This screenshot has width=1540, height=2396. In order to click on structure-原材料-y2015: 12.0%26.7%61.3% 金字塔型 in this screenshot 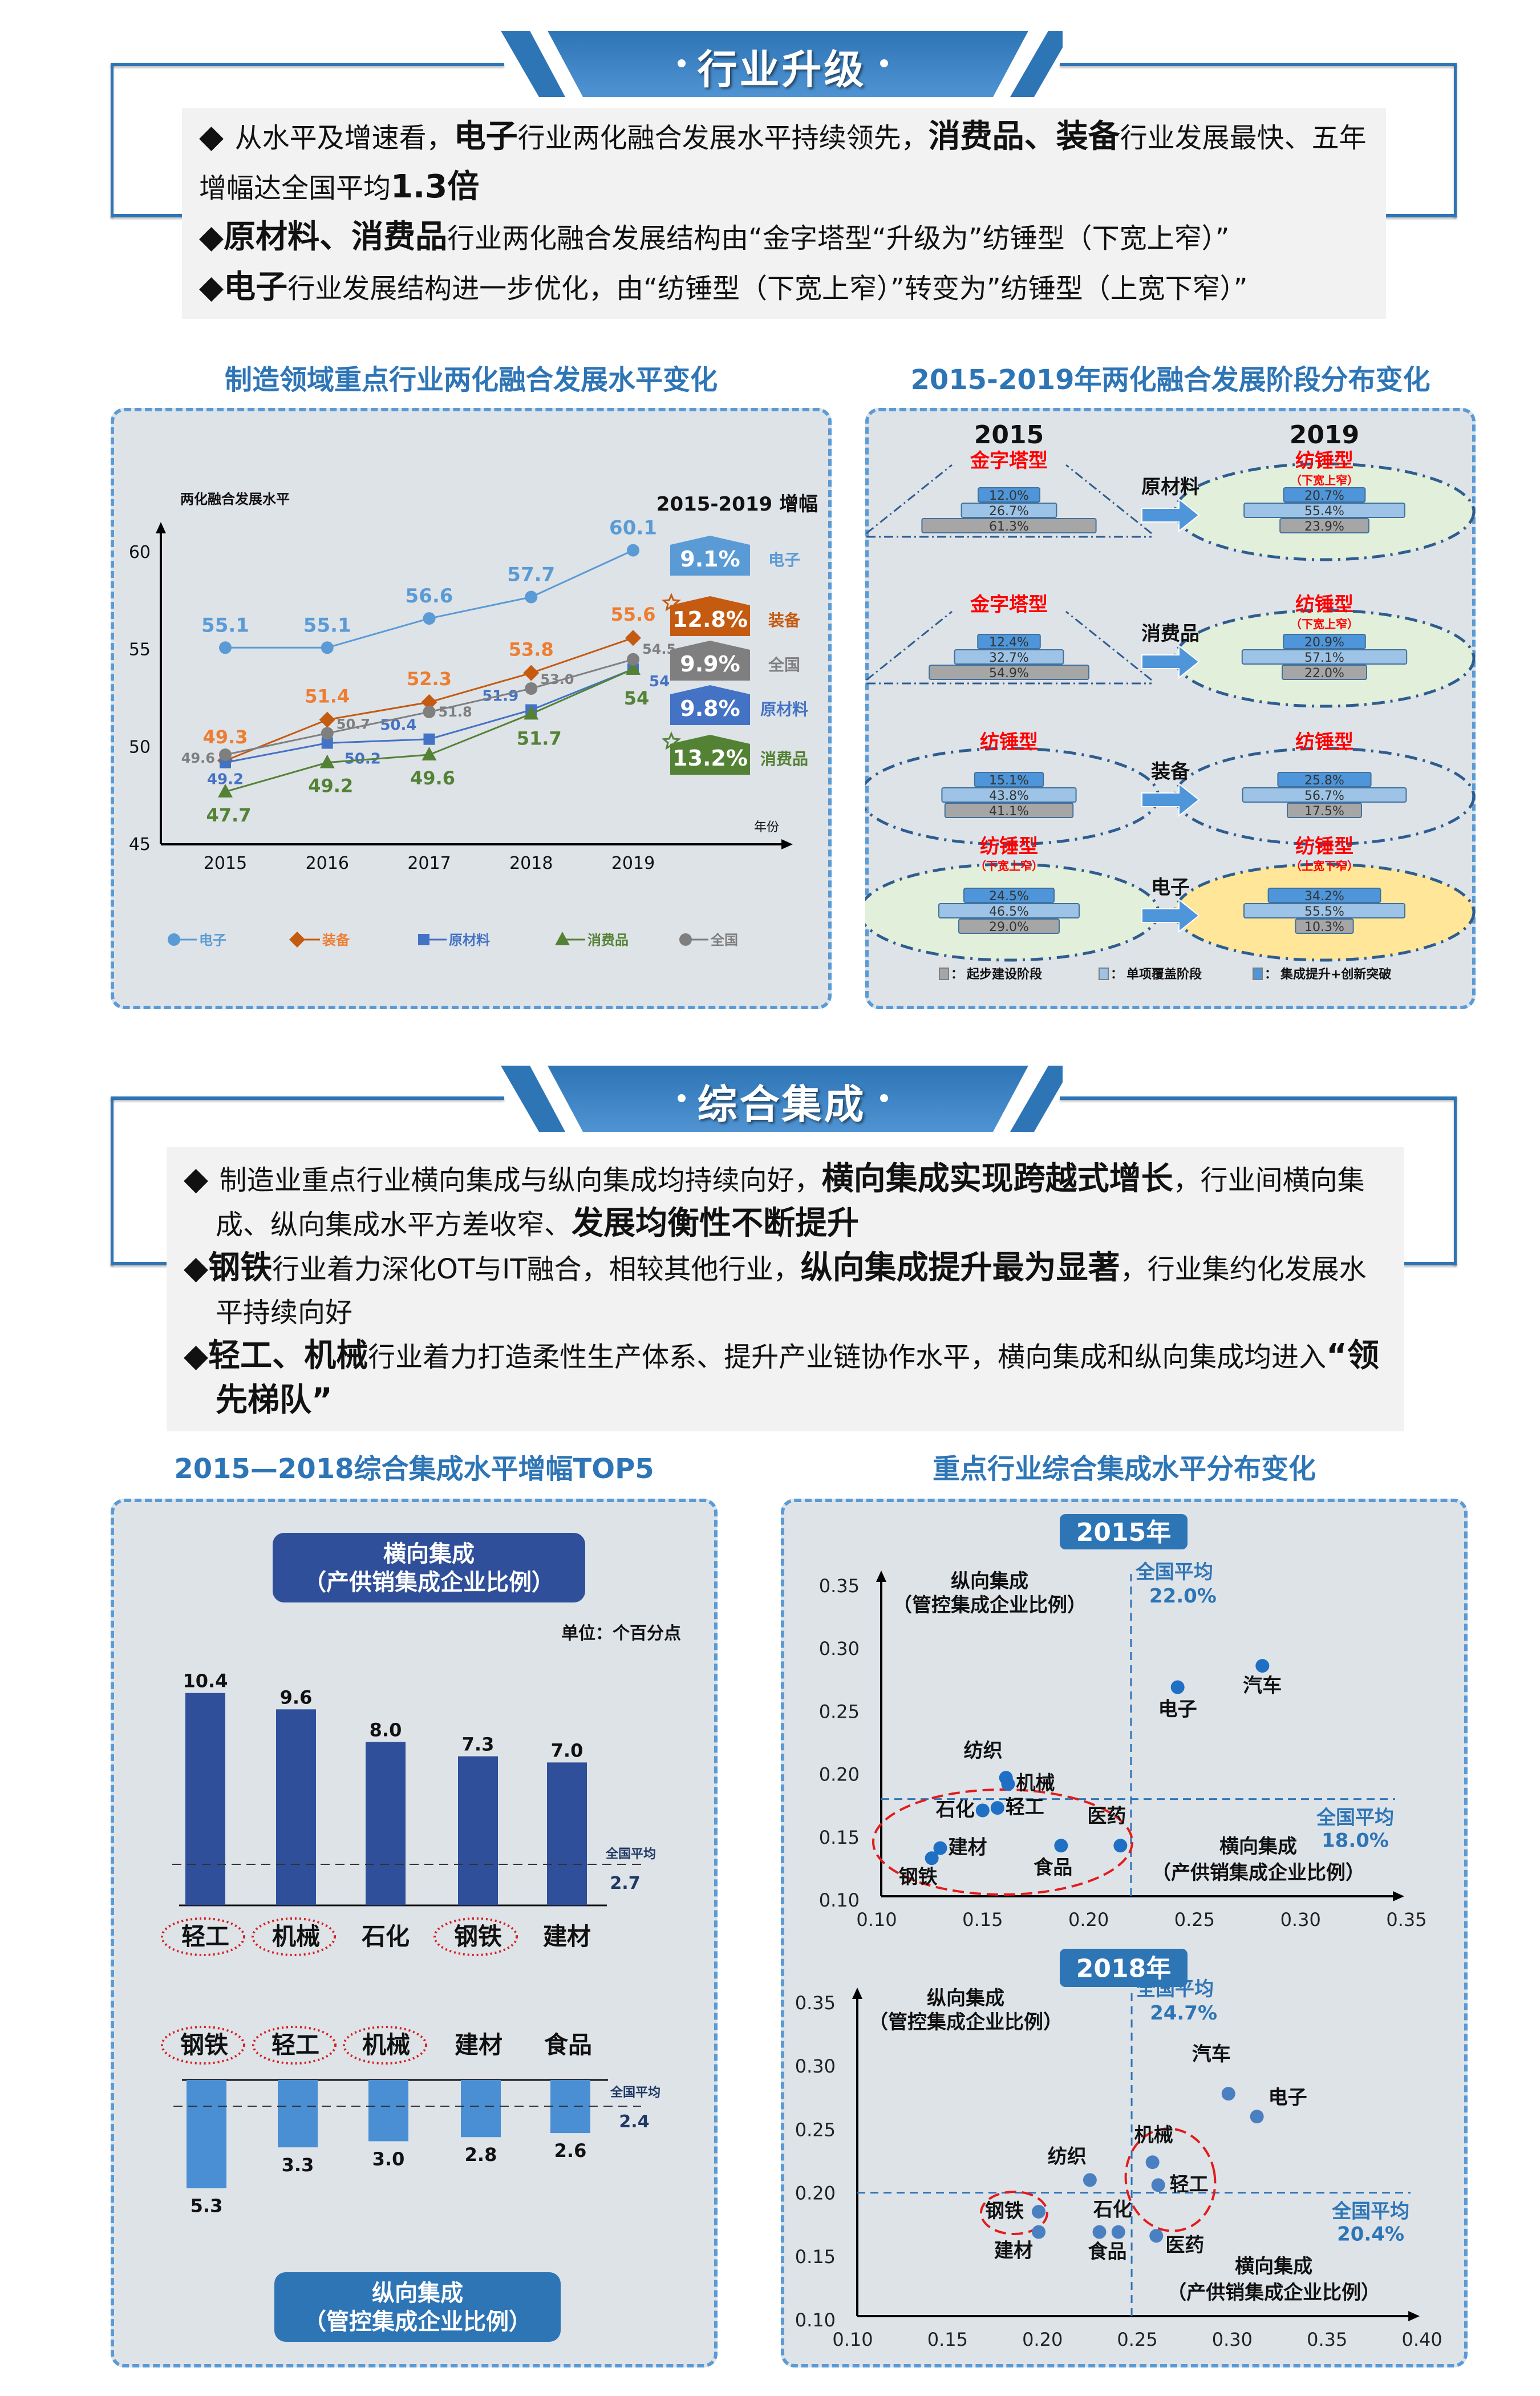, I will do `click(1009, 494)`.